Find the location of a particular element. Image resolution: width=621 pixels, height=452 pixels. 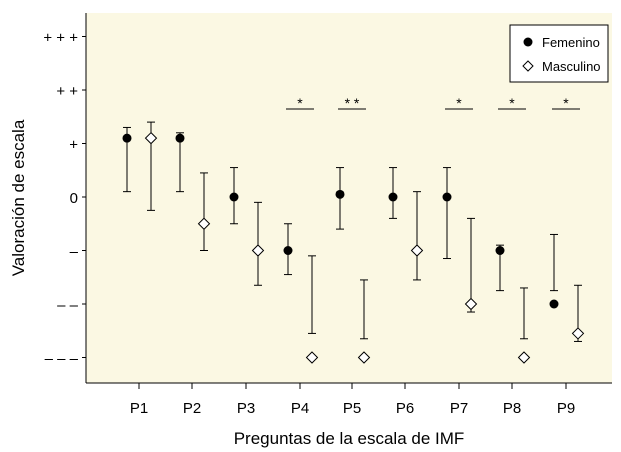

x-tick-label-p6: P6 is located at coordinates (405, 408).